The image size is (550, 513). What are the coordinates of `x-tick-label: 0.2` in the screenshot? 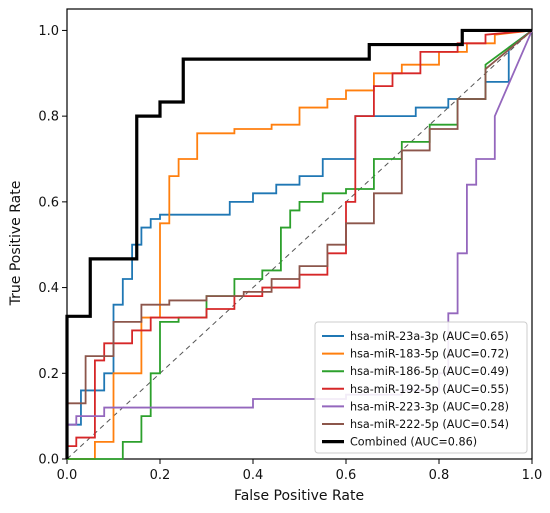 It's located at (160, 475).